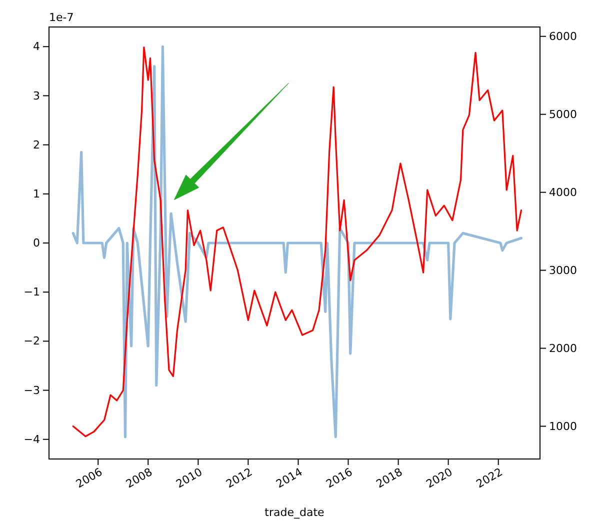 Image resolution: width=609 pixels, height=523 pixels. What do you see at coordinates (563, 348) in the screenshot?
I see `y2-tick-label: 2000` at bounding box center [563, 348].